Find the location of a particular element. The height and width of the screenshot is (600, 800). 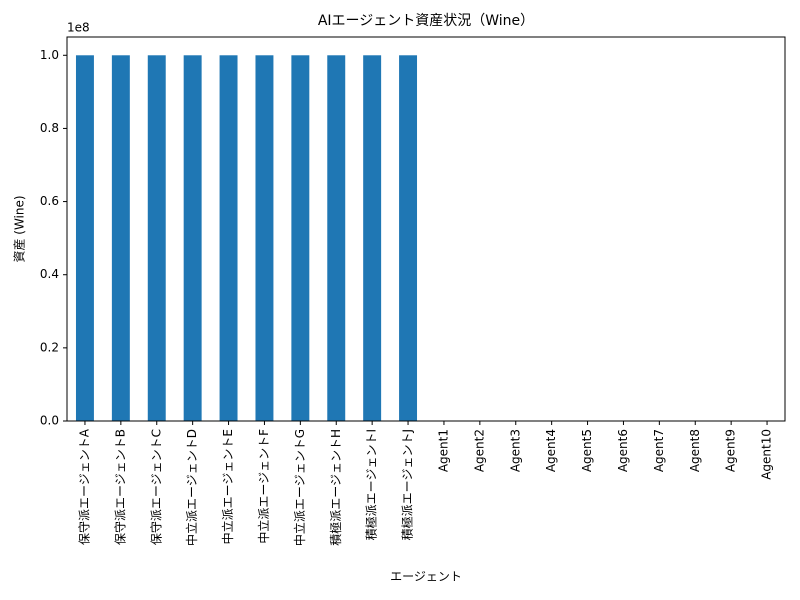

x-tick-label: Agent10 is located at coordinates (767, 454).